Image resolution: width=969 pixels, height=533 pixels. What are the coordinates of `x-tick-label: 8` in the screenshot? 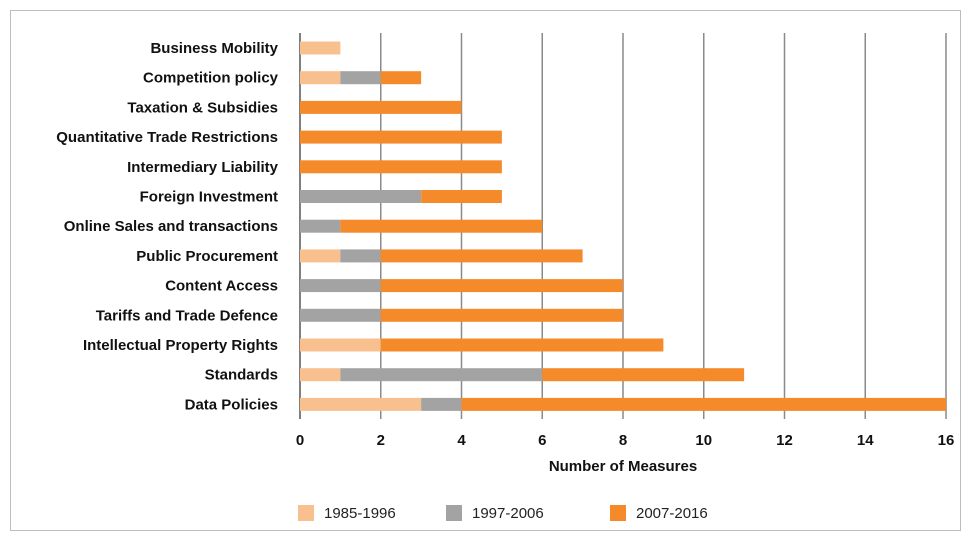 It's located at (623, 440).